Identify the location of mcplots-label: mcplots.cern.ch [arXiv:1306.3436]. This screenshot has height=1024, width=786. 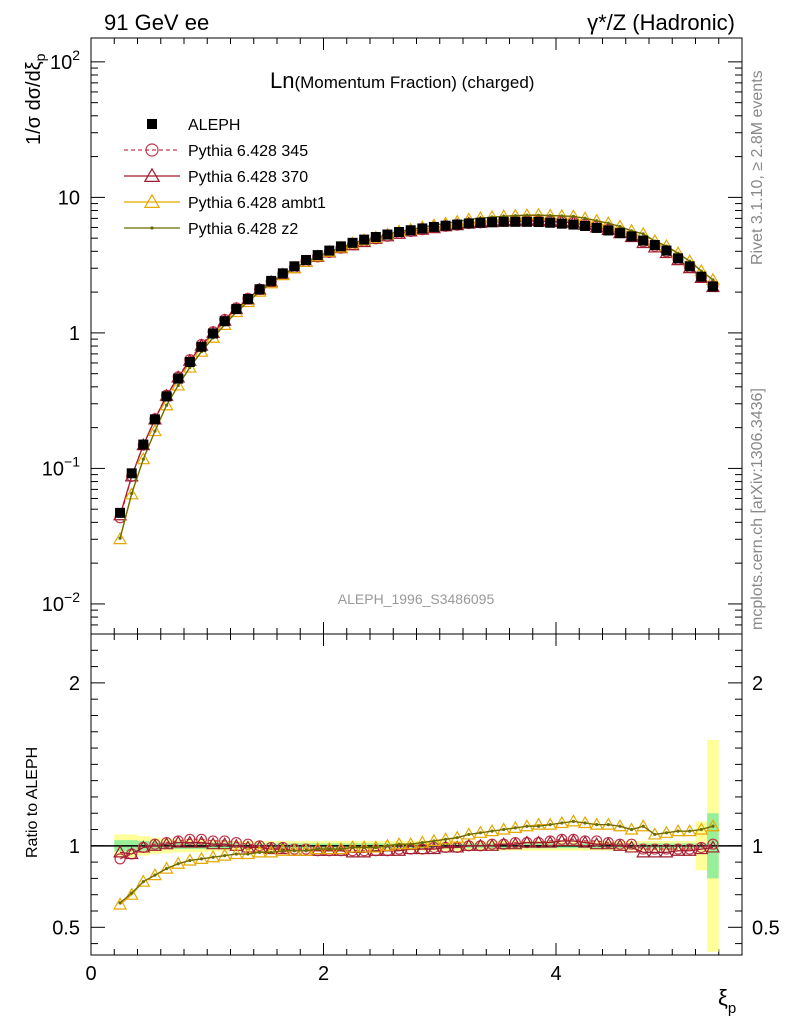
(757, 509).